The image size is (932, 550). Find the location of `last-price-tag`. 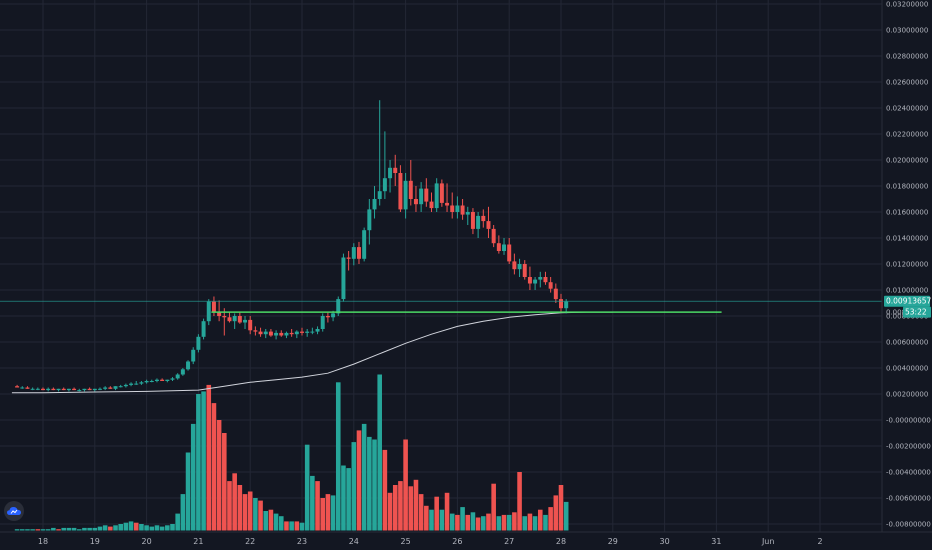

last-price-tag is located at coordinates (907, 301).